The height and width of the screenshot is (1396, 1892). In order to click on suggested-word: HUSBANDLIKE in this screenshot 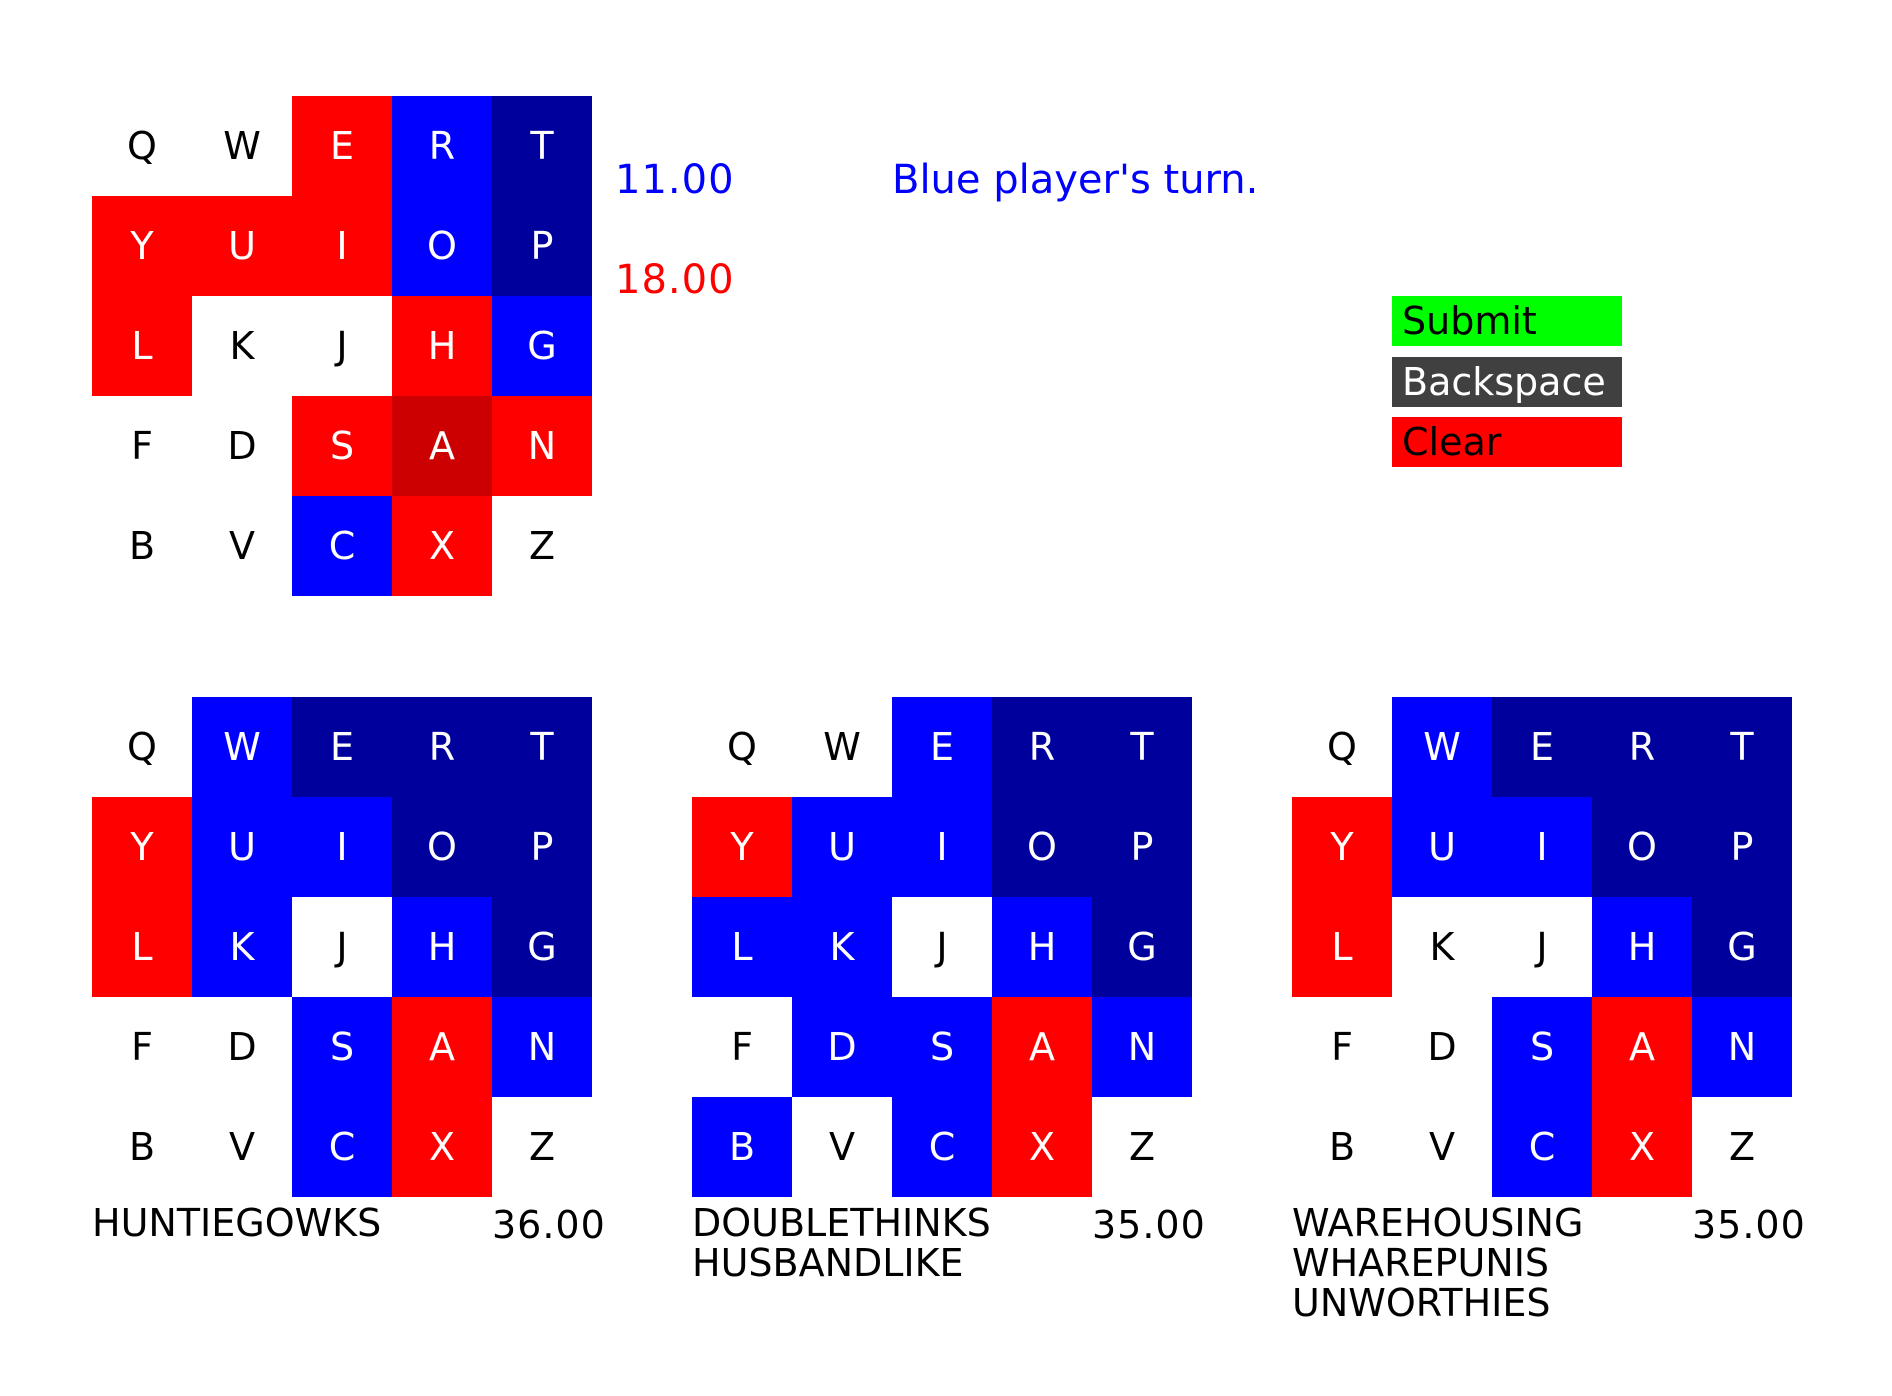, I will do `click(828, 1263)`.